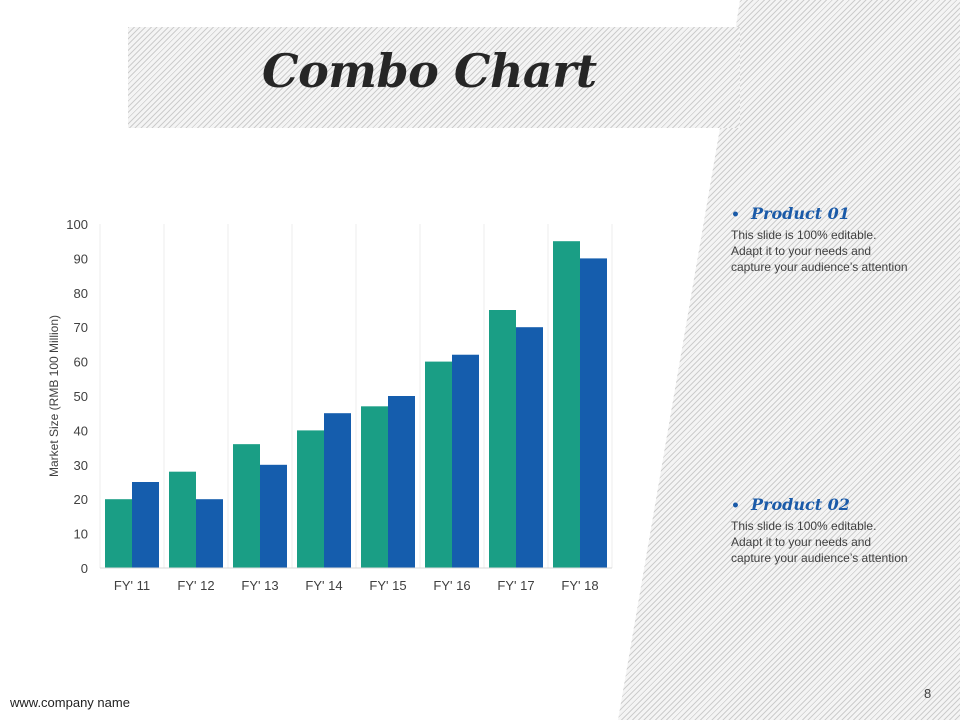 This screenshot has height=720, width=960. I want to click on y-tick-label: 80, so click(81, 293).